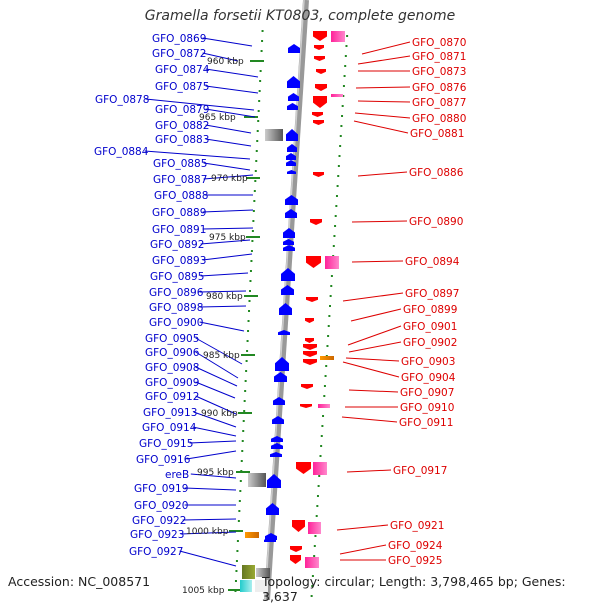 Image resolution: width=600 pixels, height=604 pixels. What do you see at coordinates (172, 383) in the screenshot?
I see `gene-label: GFO_0909` at bounding box center [172, 383].